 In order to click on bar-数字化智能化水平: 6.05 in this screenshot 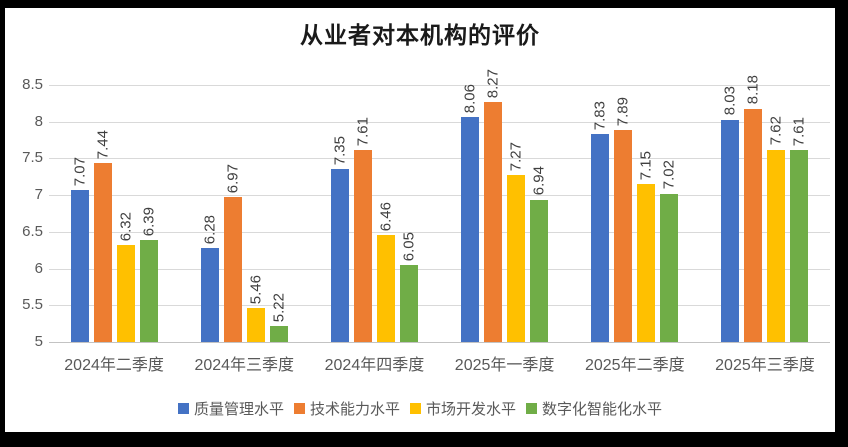, I will do `click(408, 287)`.